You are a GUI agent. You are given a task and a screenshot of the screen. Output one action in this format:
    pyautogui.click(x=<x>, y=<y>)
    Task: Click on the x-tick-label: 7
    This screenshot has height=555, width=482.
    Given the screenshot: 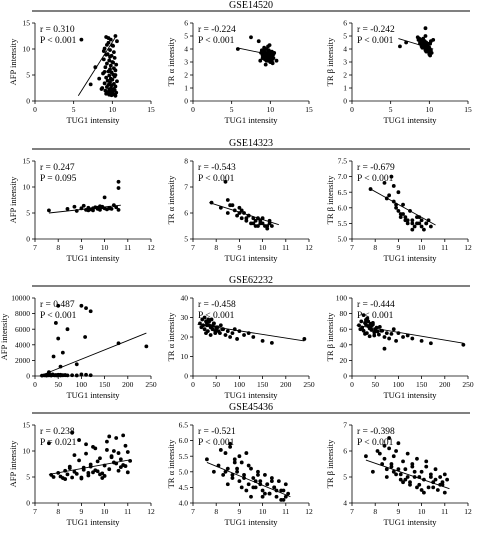 What is the action you would take?
    pyautogui.click(x=352, y=511)
    